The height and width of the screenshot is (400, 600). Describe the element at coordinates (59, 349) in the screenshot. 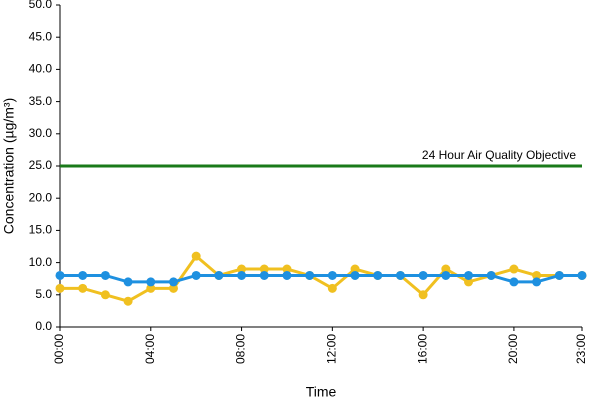

I see `x-tick-label: 00:00` at that location.